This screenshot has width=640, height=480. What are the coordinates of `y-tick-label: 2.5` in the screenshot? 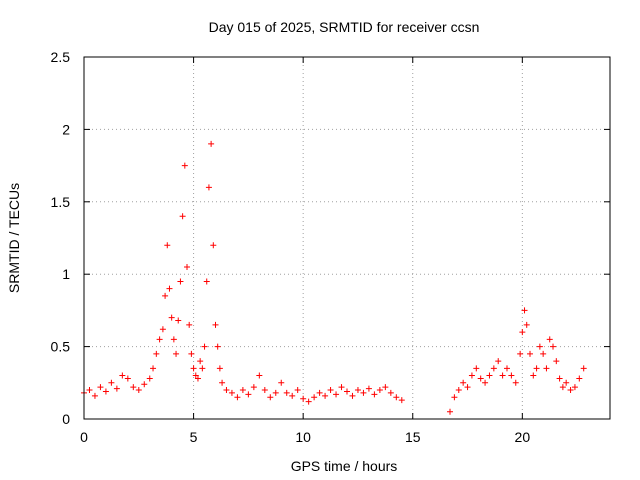 It's located at (61, 57).